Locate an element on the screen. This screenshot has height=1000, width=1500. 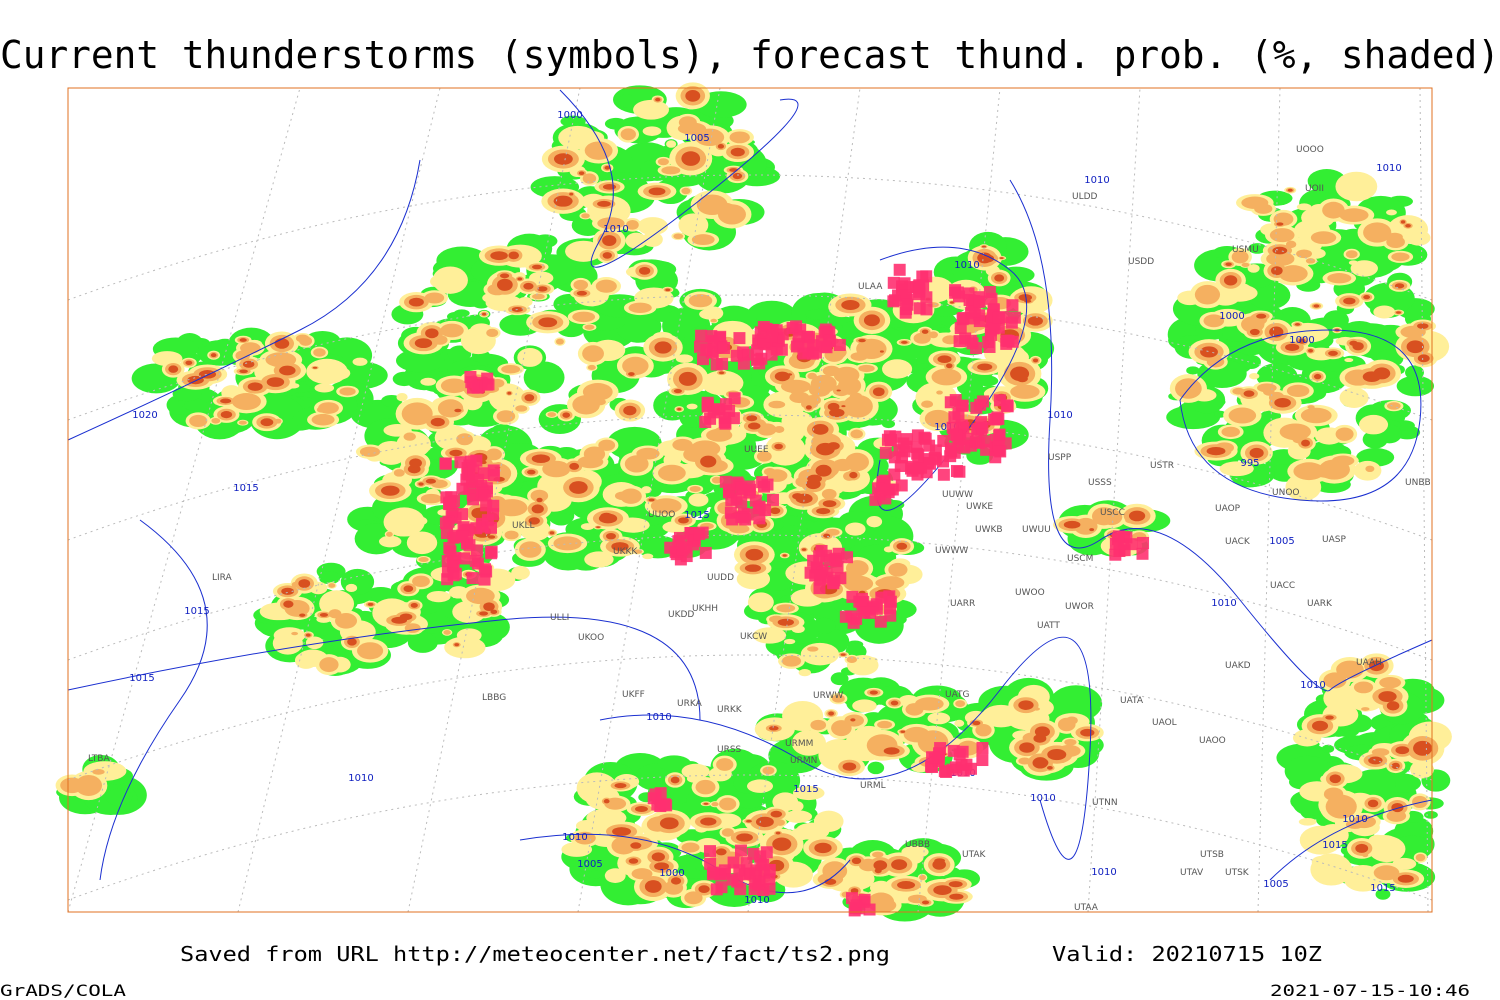
station-label: UTAK is located at coordinates (974, 855).